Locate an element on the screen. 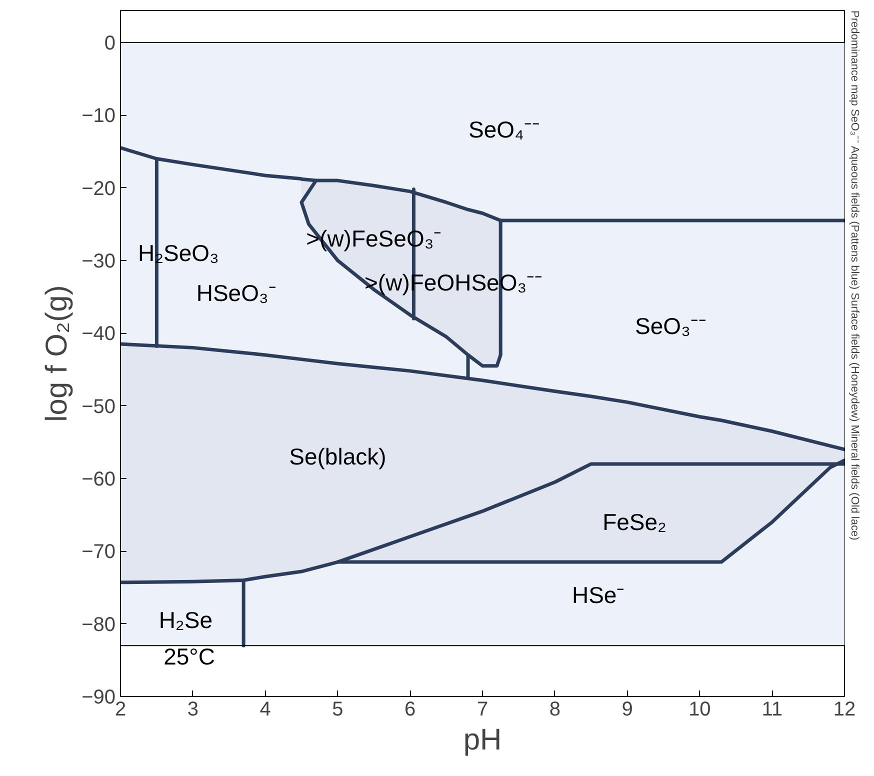 The width and height of the screenshot is (874, 776). annotation: 25°C is located at coordinates (189, 657).